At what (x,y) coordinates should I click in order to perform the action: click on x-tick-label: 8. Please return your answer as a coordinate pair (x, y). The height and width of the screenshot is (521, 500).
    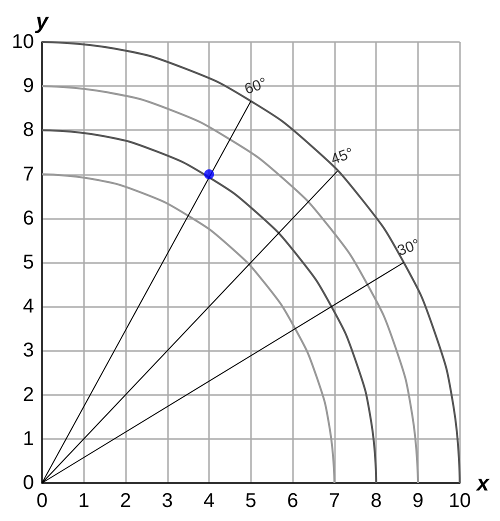
    Looking at the image, I should click on (376, 501).